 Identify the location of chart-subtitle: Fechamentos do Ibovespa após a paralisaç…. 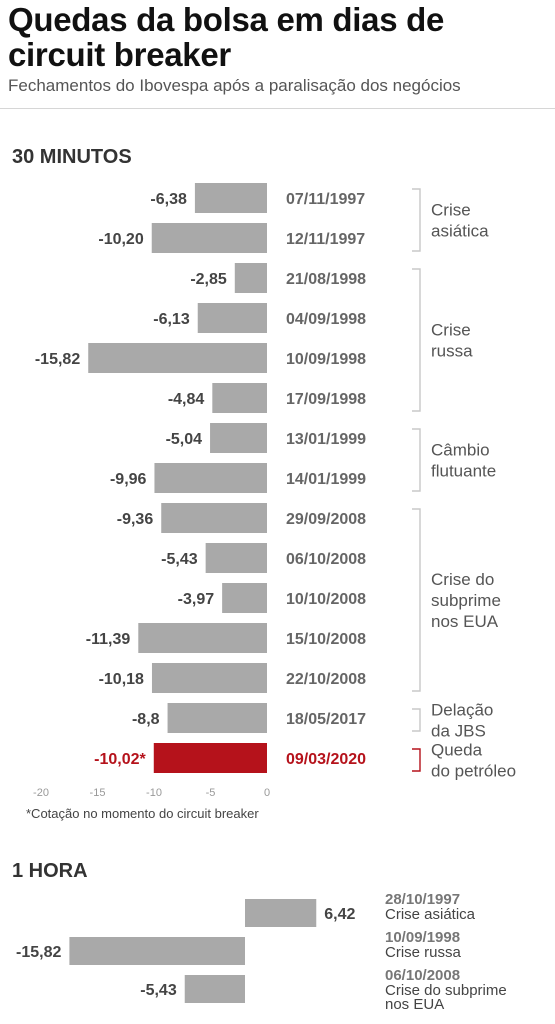
(234, 85).